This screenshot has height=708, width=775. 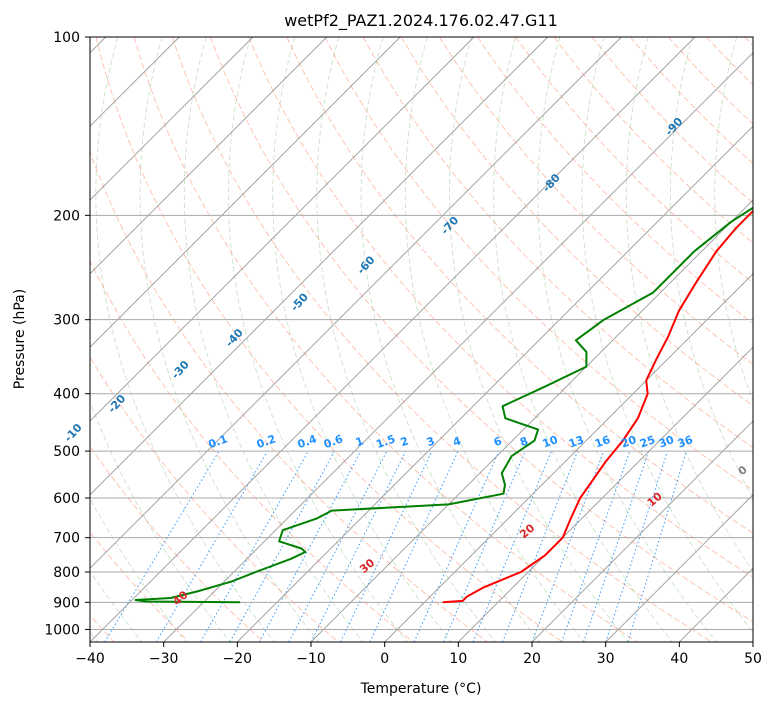 What do you see at coordinates (66, 395) in the screenshot?
I see `y-tick-label: 400` at bounding box center [66, 395].